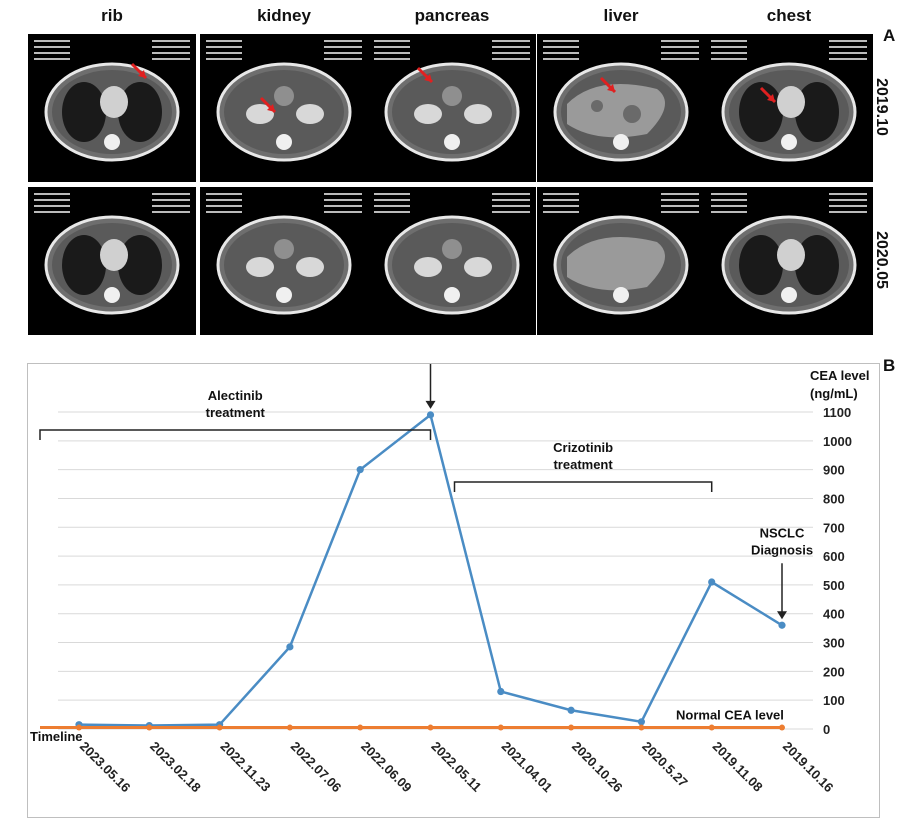  What do you see at coordinates (284, 15) in the screenshot?
I see `column-label-kidney: kidney` at bounding box center [284, 15].